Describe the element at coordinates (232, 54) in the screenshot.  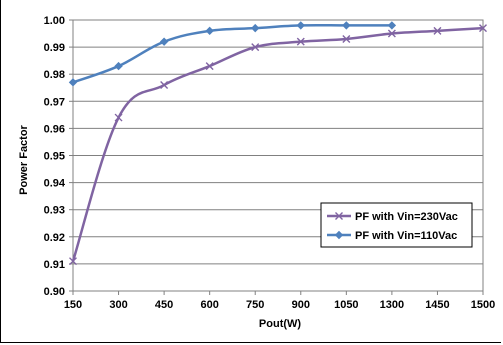
I see `series-110vac` at that location.